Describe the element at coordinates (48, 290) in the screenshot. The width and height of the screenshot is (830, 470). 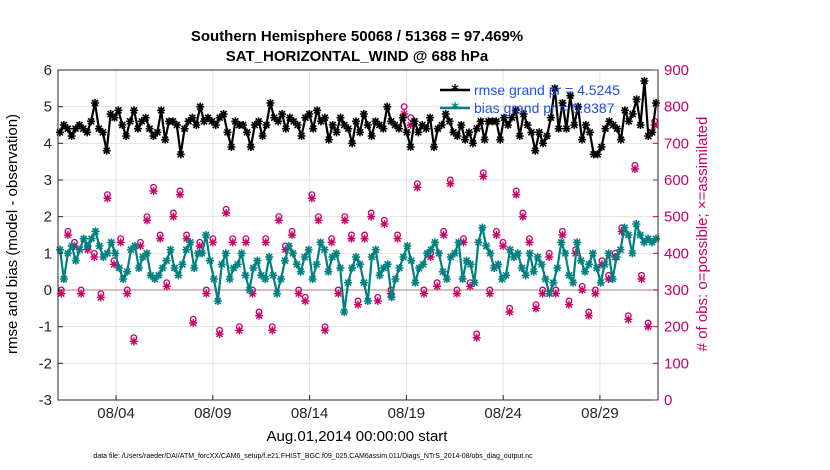
I see `left-tick-label: 0` at that location.